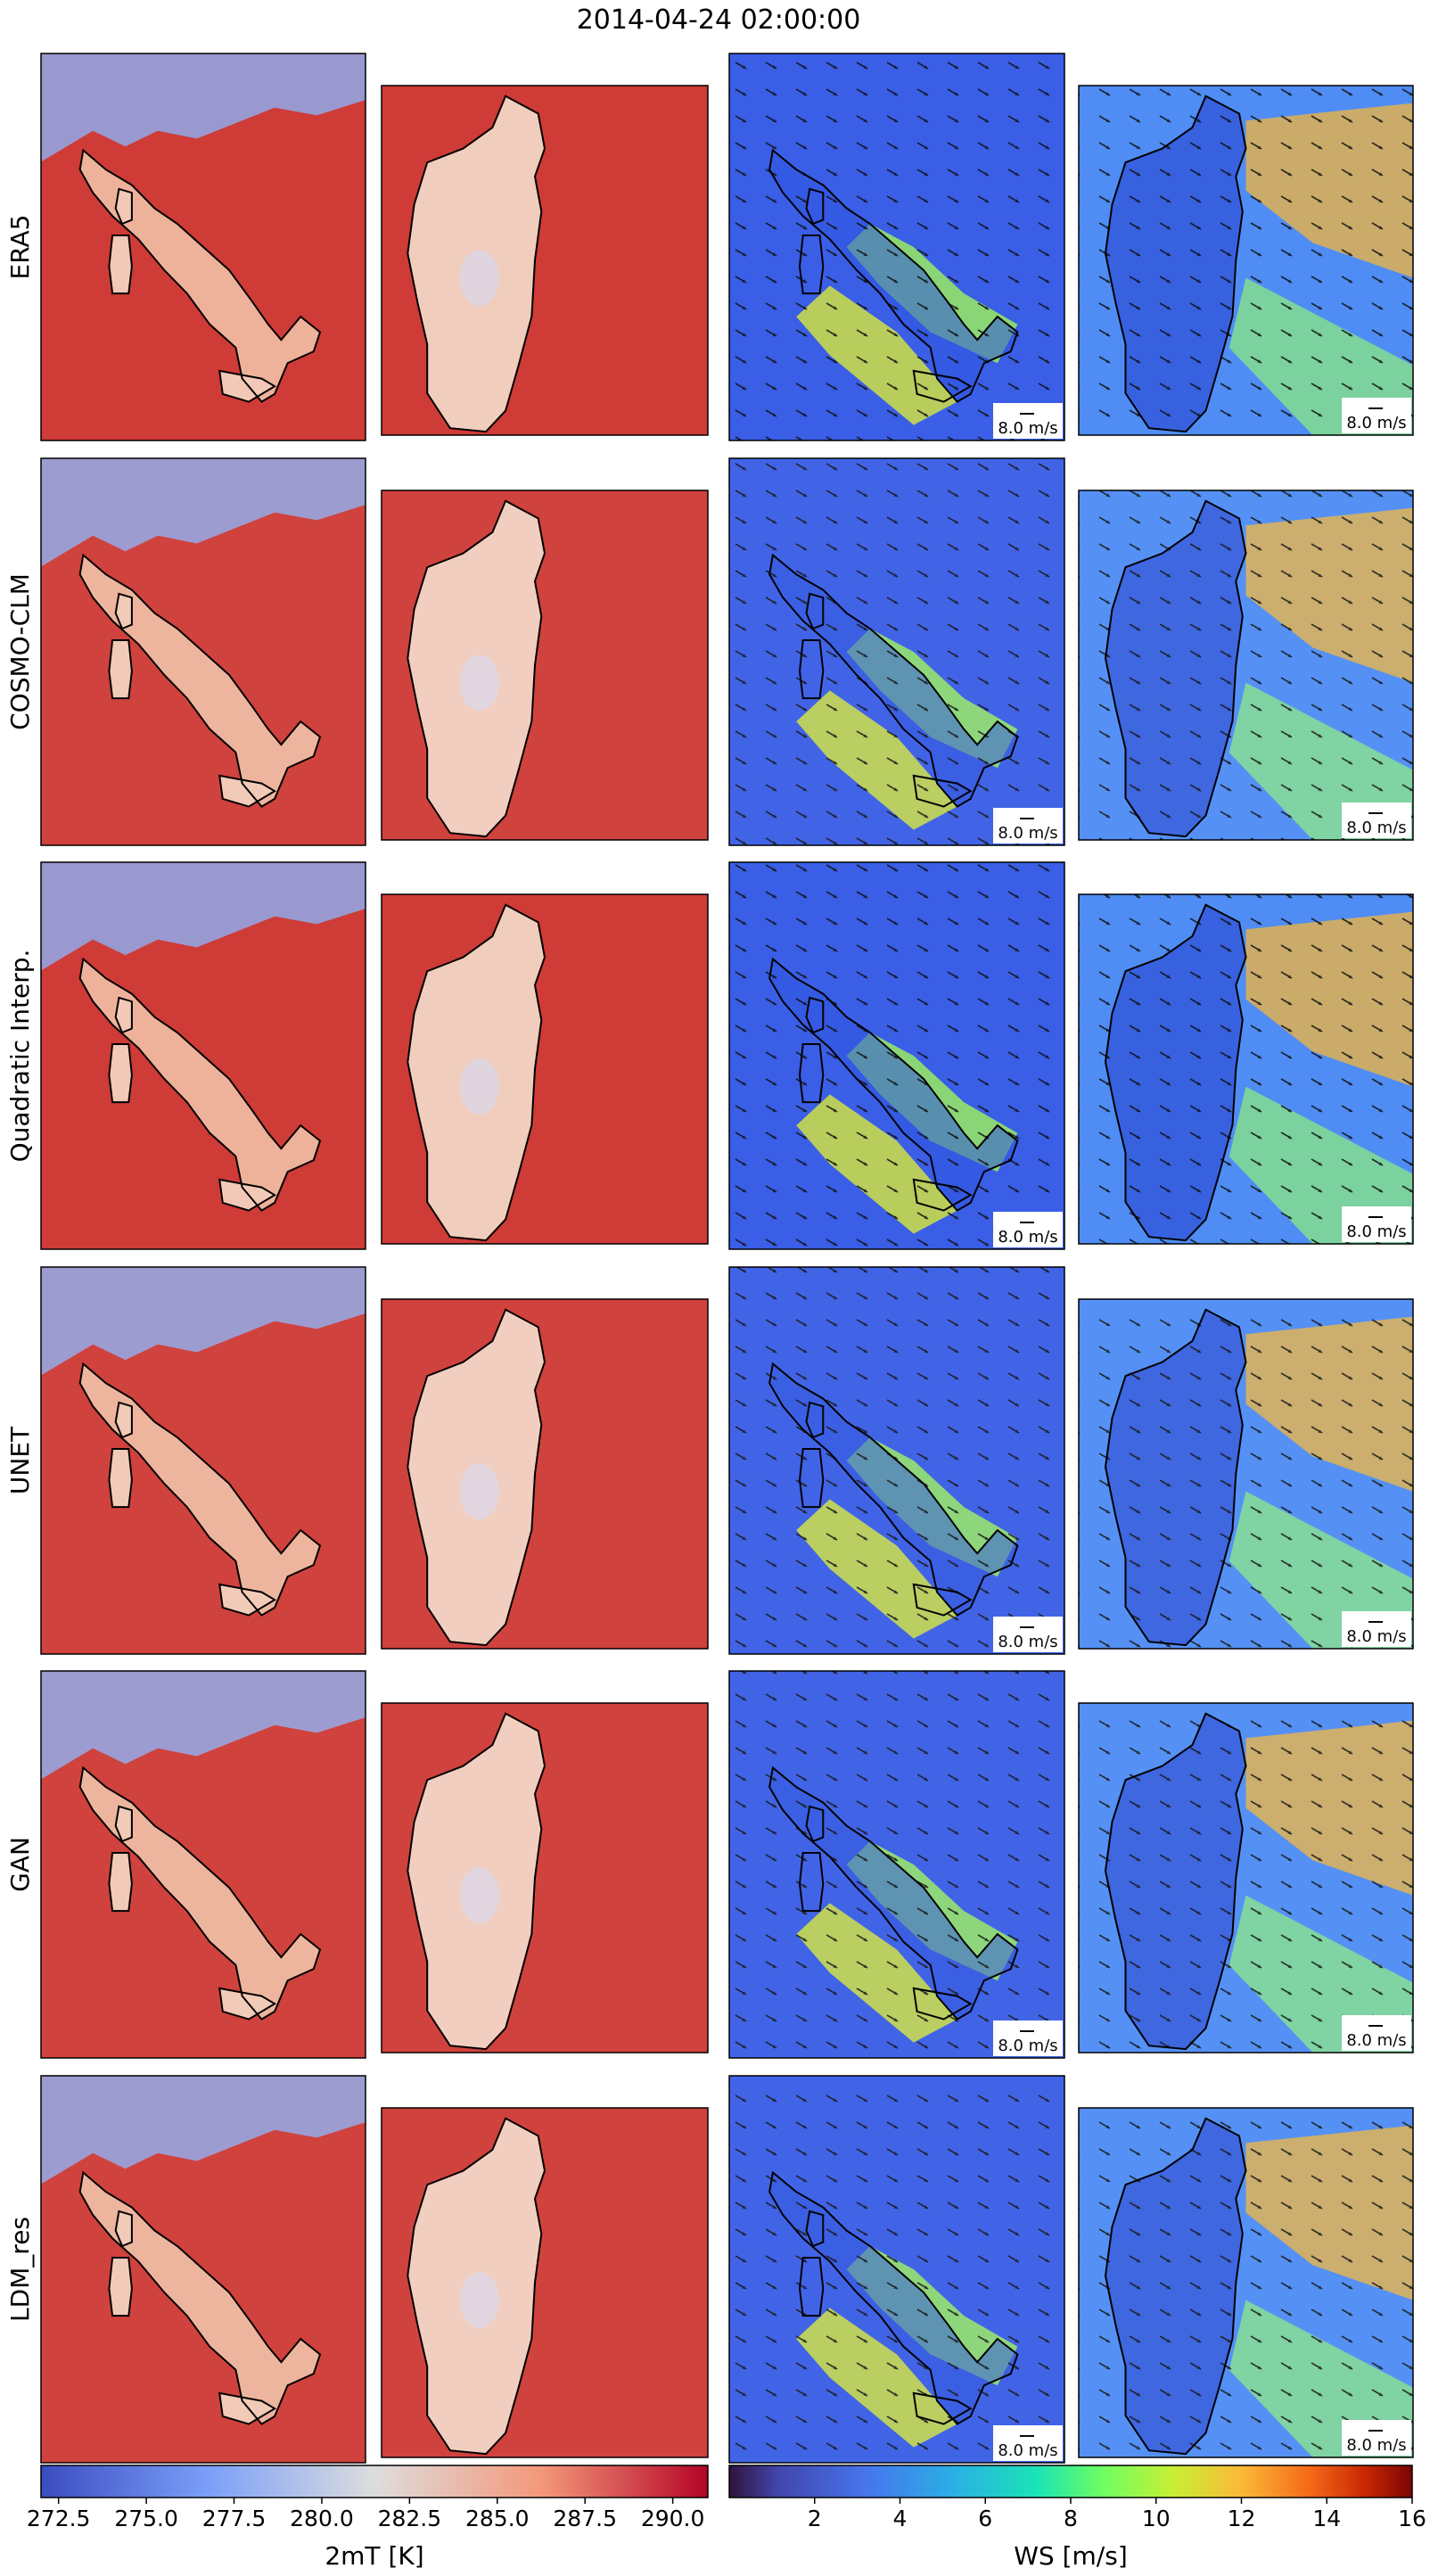  What do you see at coordinates (1071, 2518) in the screenshot?
I see `colorbar-WS-tick-label: 8` at bounding box center [1071, 2518].